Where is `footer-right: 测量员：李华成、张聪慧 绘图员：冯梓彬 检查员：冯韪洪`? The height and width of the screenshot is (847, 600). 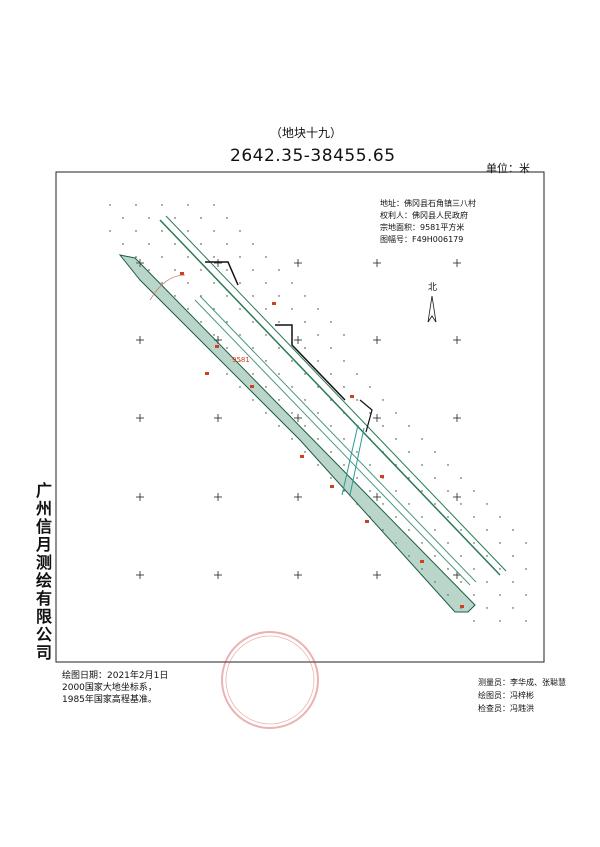 footer-right: 测量员：李华成、张聪慧 绘图员：冯梓彬 检查员：冯韪洪 is located at coordinates (522, 695).